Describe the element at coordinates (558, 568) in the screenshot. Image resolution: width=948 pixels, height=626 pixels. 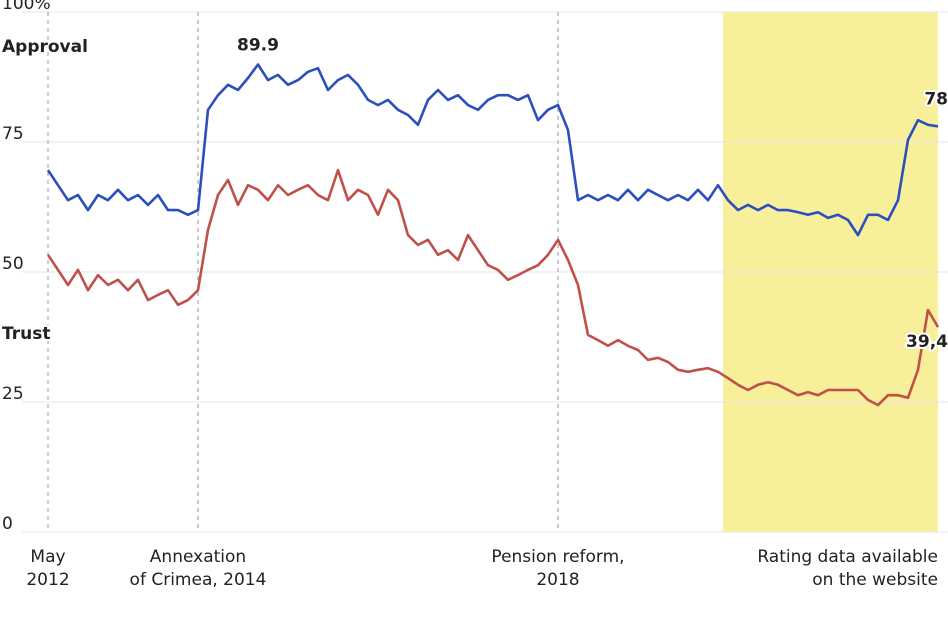
I see `x-category-label: Pension reform, 2018` at that location.